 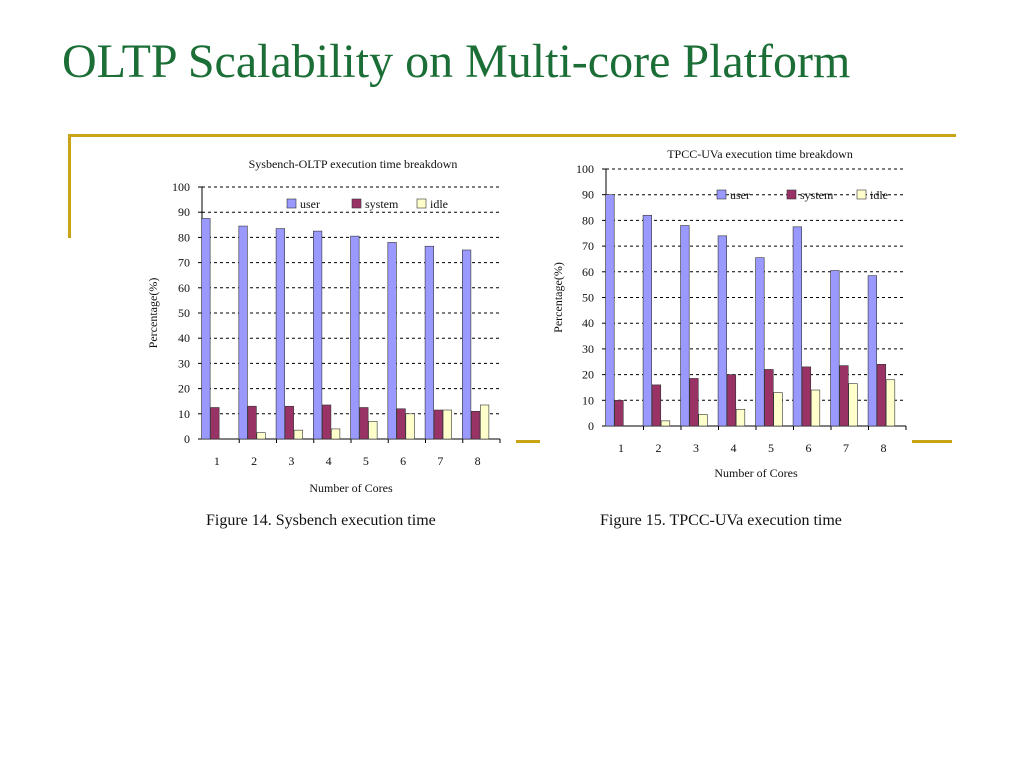 What do you see at coordinates (534, 441) in the screenshot?
I see `accent-line-bottom-mid` at bounding box center [534, 441].